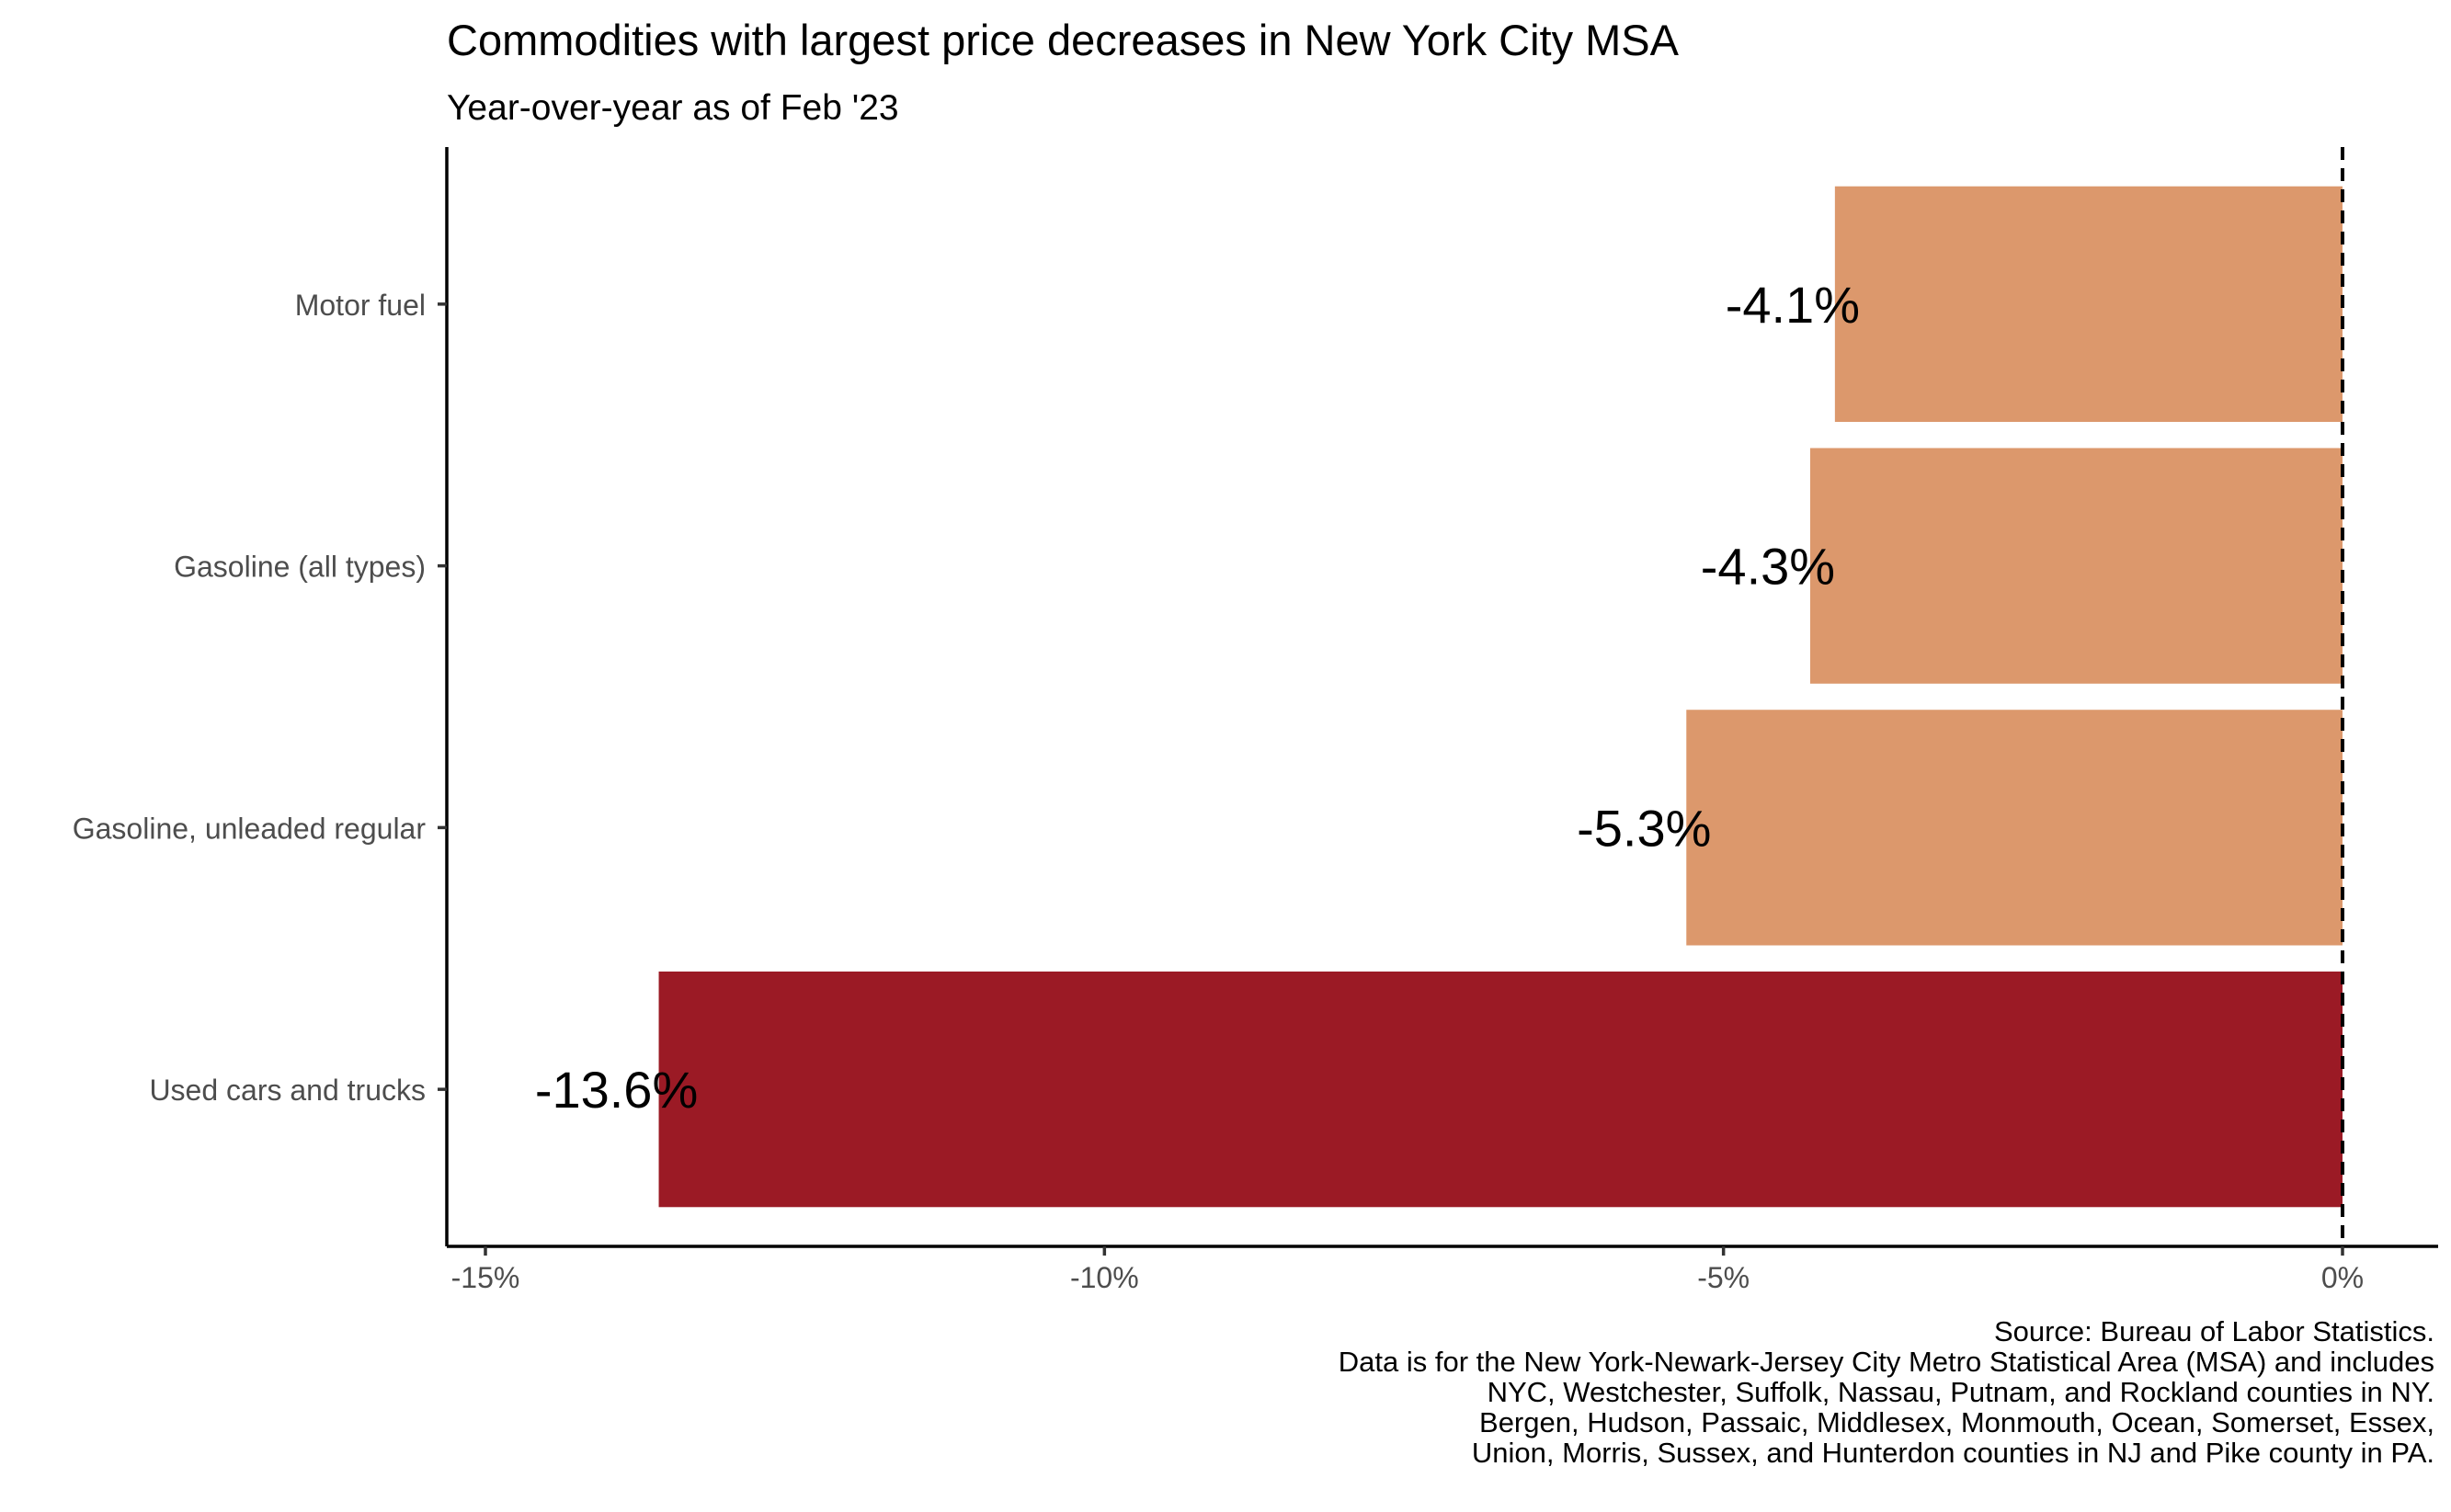 The height and width of the screenshot is (1512, 2451). Describe the element at coordinates (2342, 1277) in the screenshot. I see `x-tick-label: 0%` at that location.